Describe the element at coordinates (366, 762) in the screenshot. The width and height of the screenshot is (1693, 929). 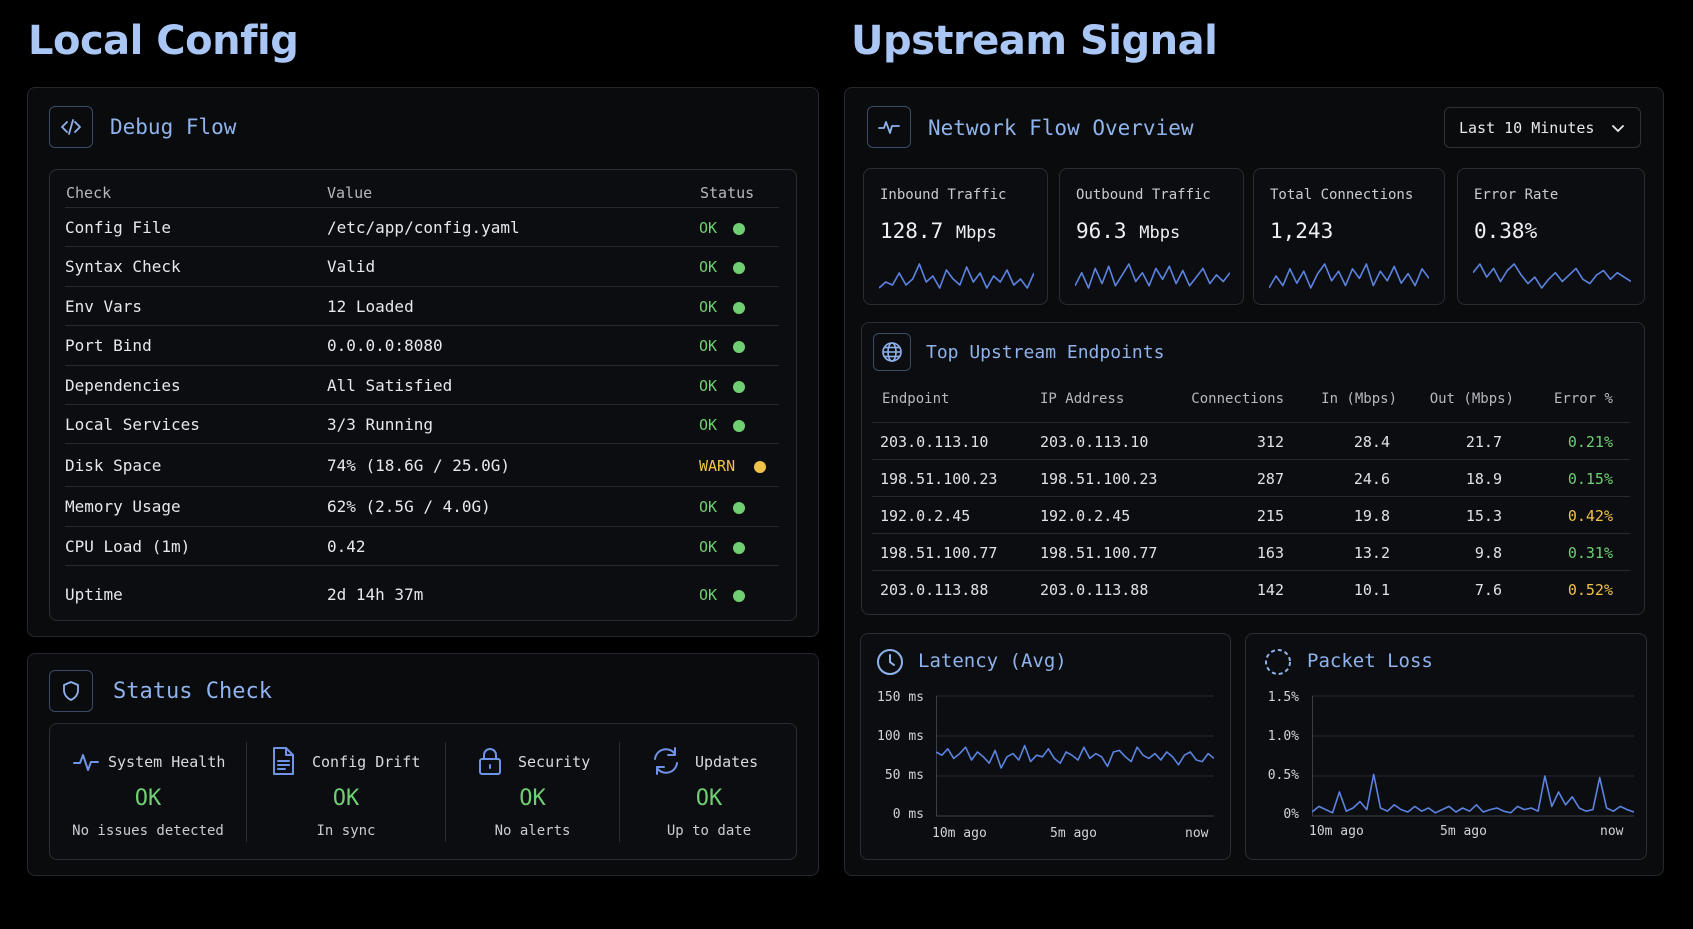
I see `status-label: Config Drift` at that location.